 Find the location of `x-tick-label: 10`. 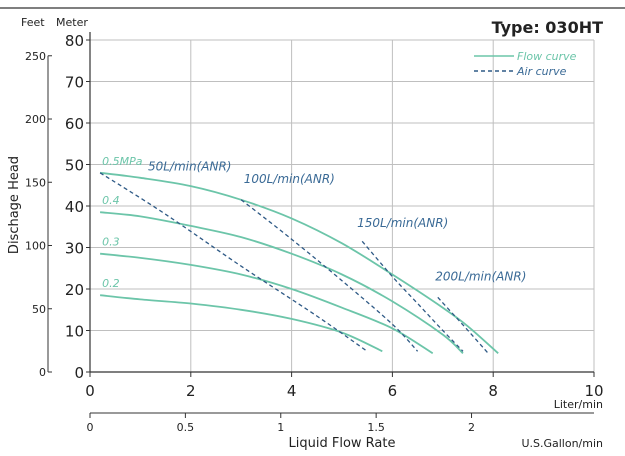

x-tick-label: 10 is located at coordinates (593, 391).